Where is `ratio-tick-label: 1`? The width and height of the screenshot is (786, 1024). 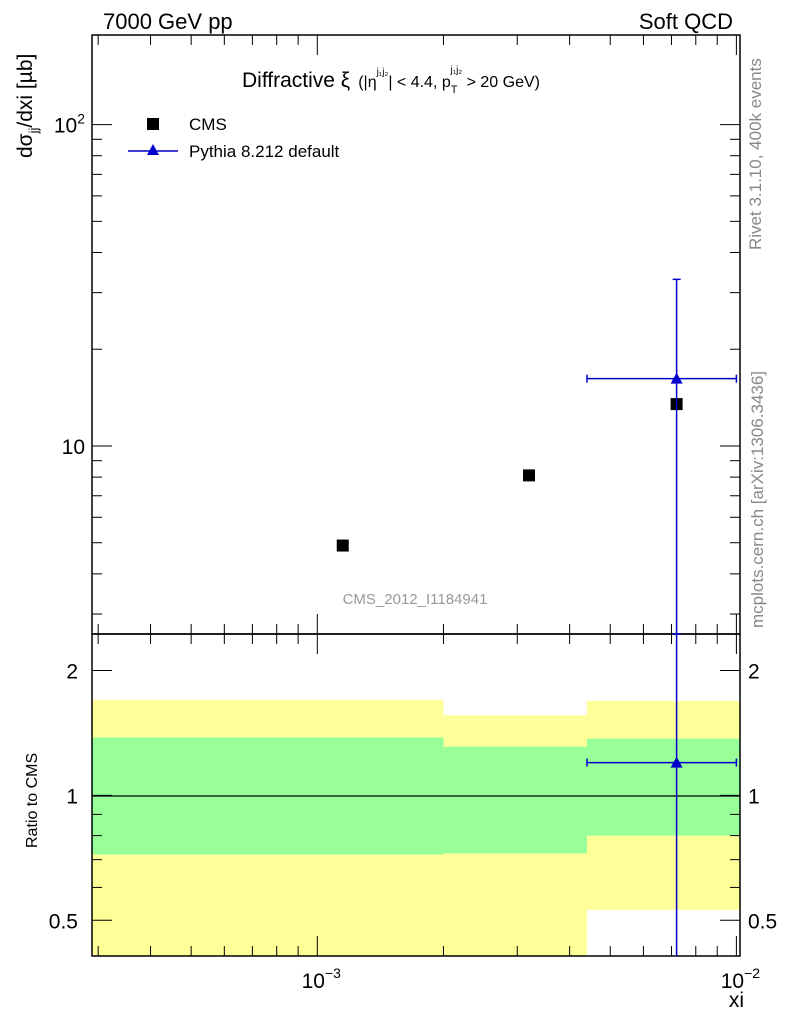
ratio-tick-label: 1 is located at coordinates (72, 796).